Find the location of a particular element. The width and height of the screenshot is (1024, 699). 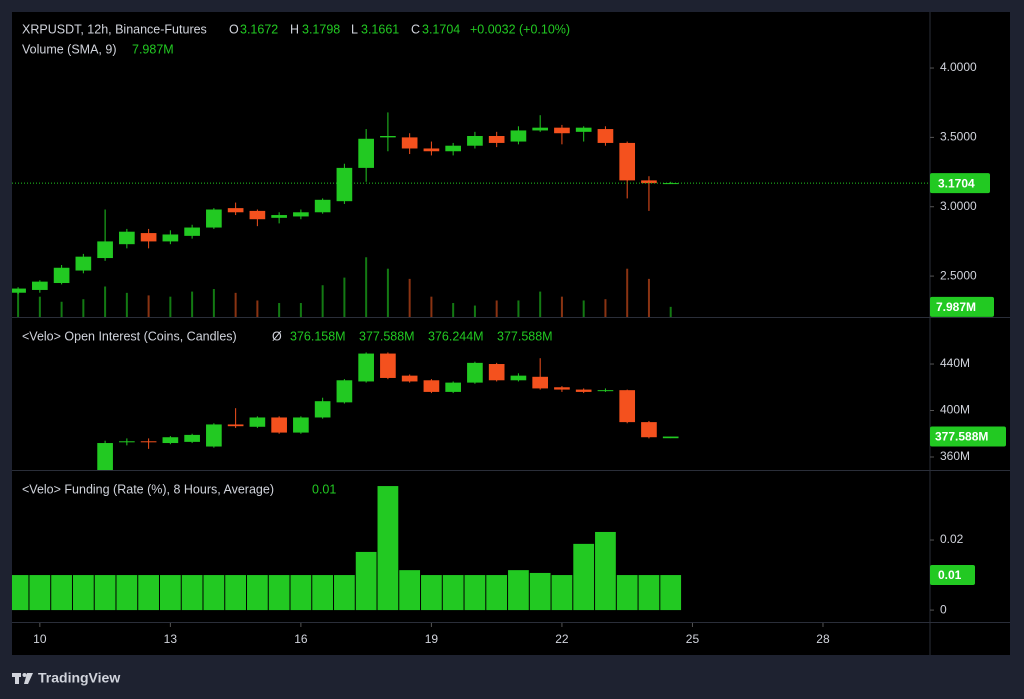

oi-symbol: Ø is located at coordinates (277, 336).